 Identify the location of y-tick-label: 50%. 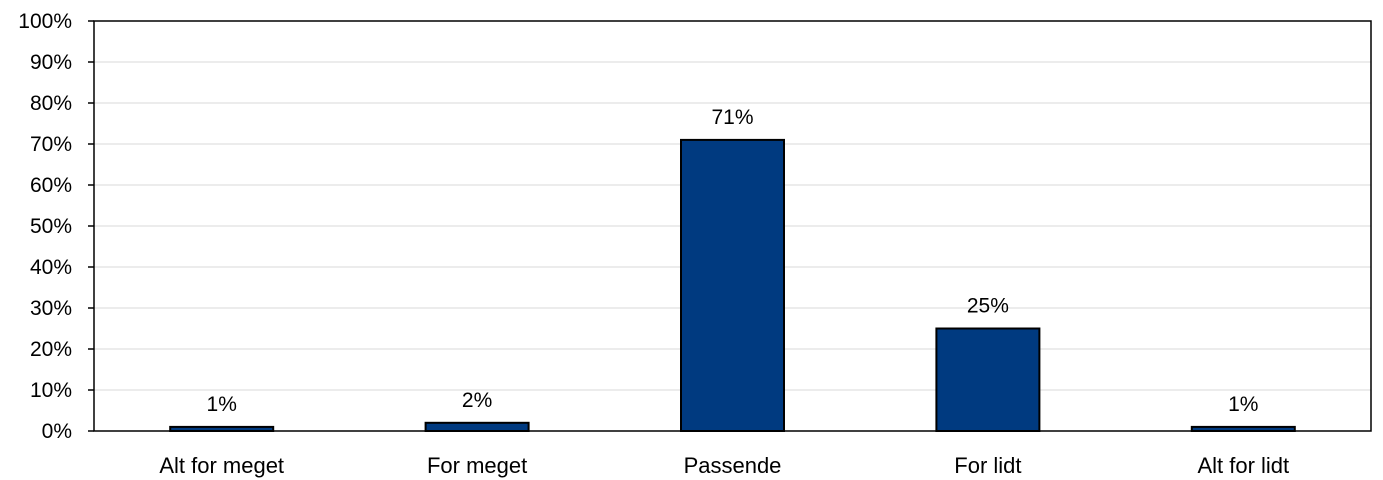
(51, 226).